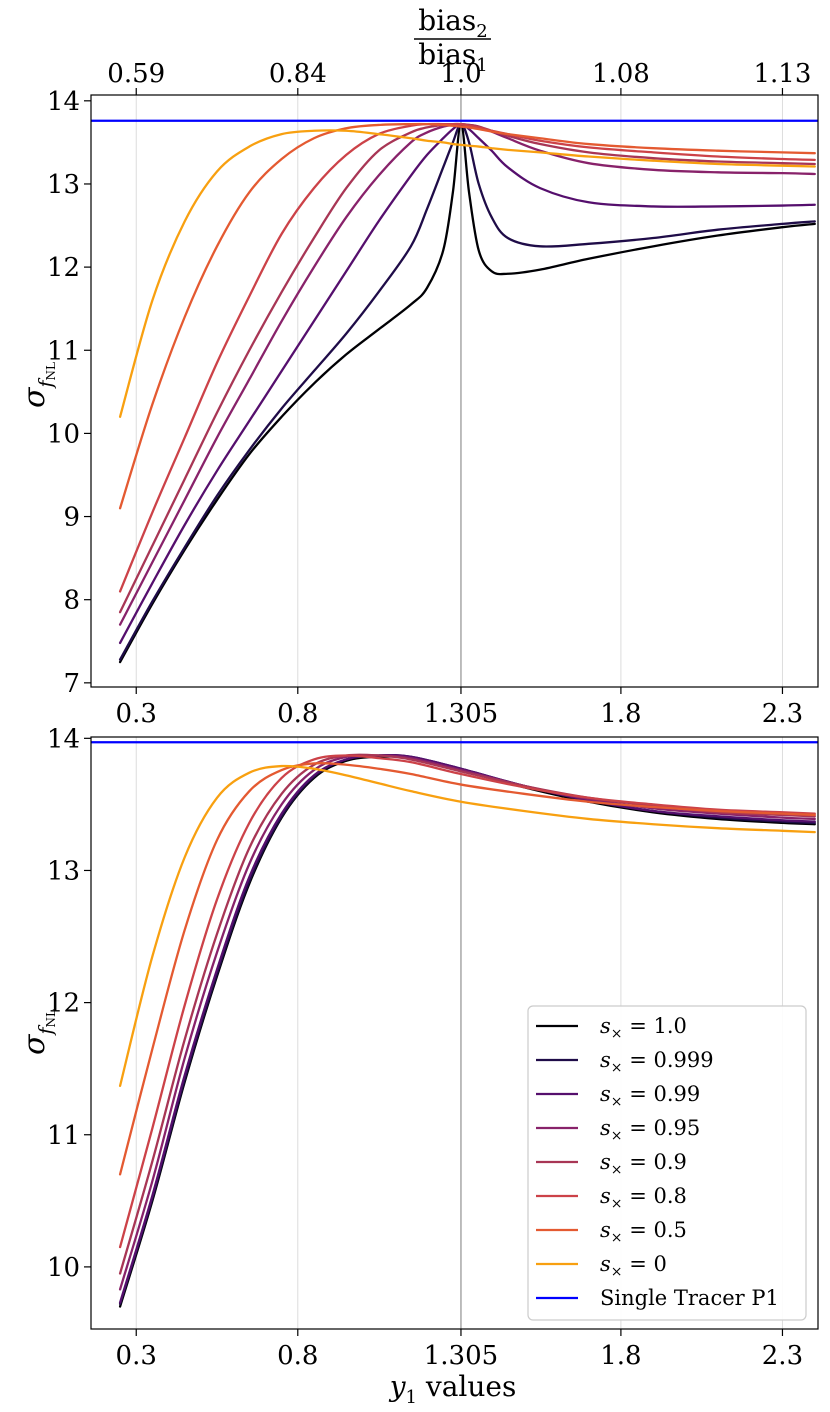  What do you see at coordinates (452, 1389) in the screenshot?
I see `bottom-xlabel: y1 values` at bounding box center [452, 1389].